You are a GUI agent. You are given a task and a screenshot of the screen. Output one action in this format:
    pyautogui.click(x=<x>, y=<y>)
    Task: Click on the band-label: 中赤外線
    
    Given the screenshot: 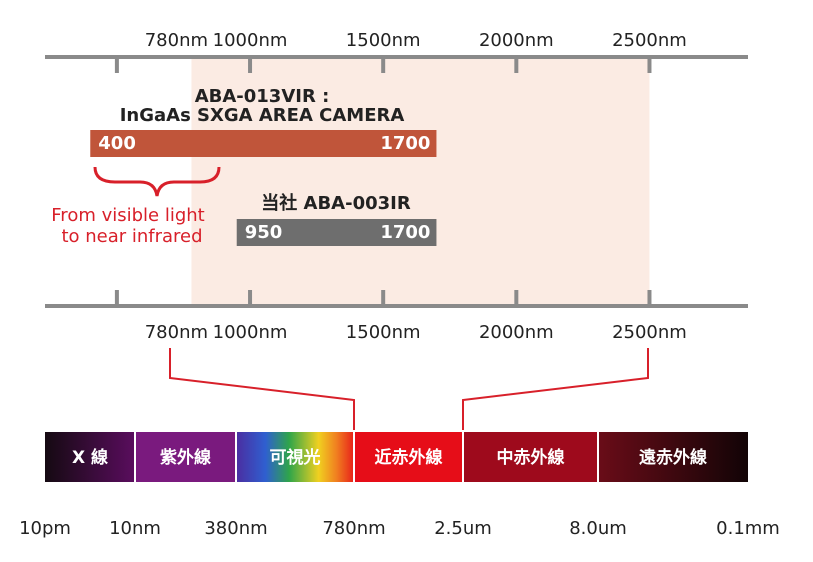 What is the action you would take?
    pyautogui.click(x=531, y=457)
    